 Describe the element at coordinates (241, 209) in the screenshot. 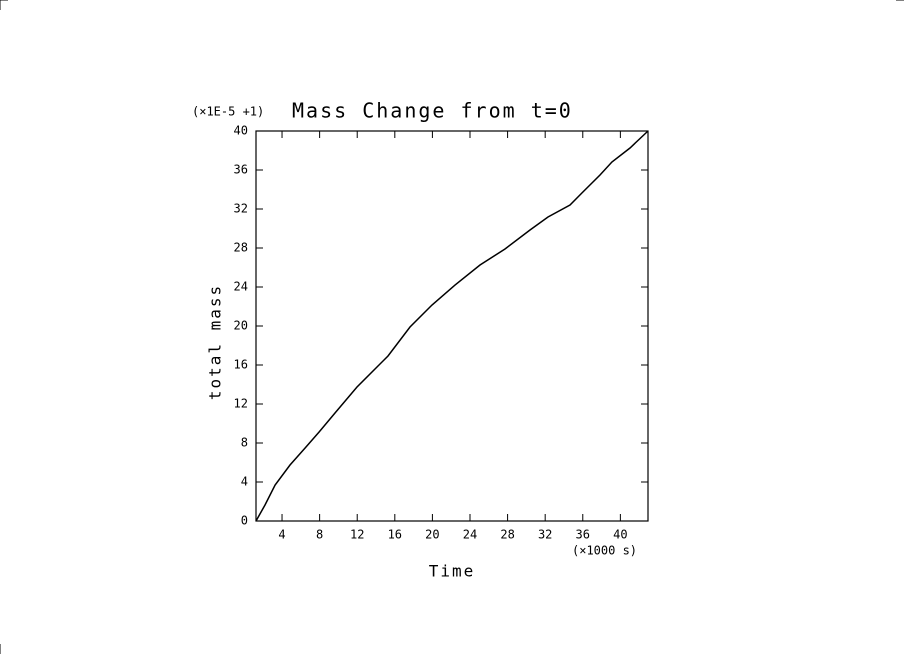

I see `y-tick-label: 32` at that location.